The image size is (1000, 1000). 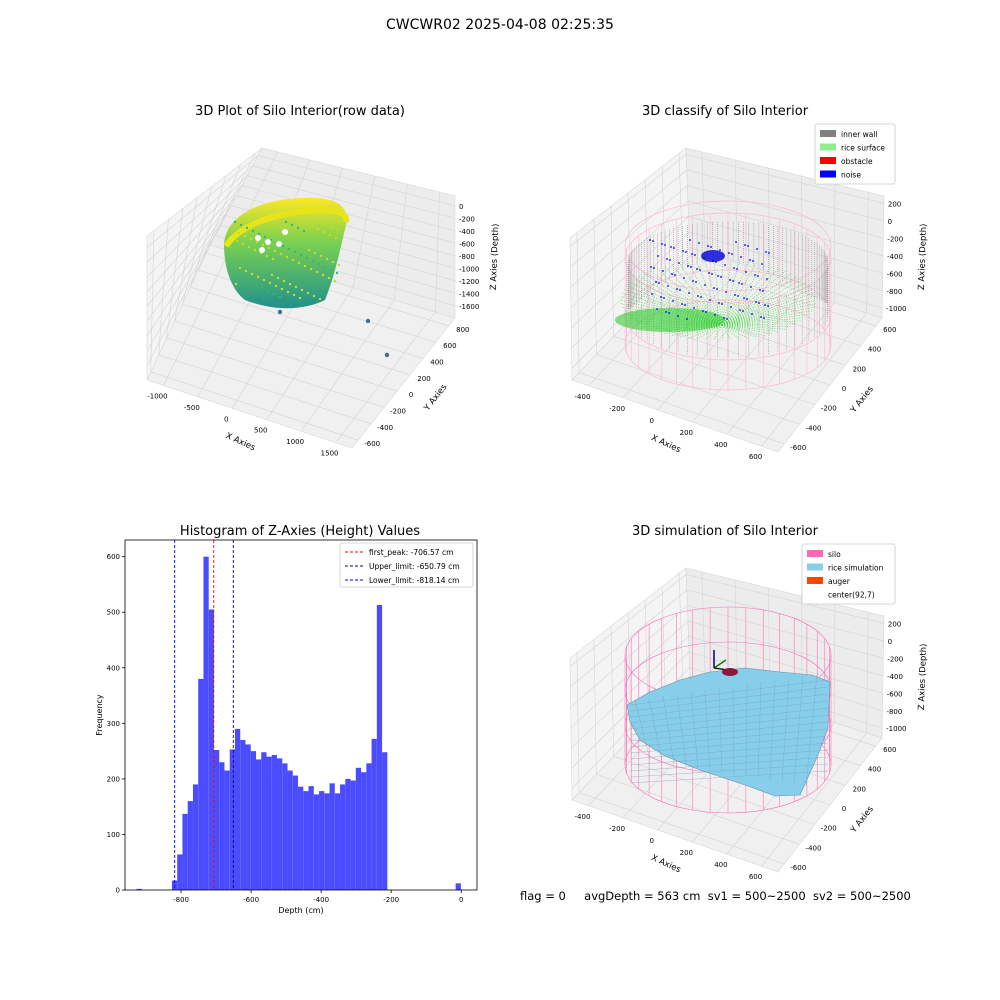 What do you see at coordinates (894, 624) in the screenshot?
I see `z-tick-label: 200` at bounding box center [894, 624].